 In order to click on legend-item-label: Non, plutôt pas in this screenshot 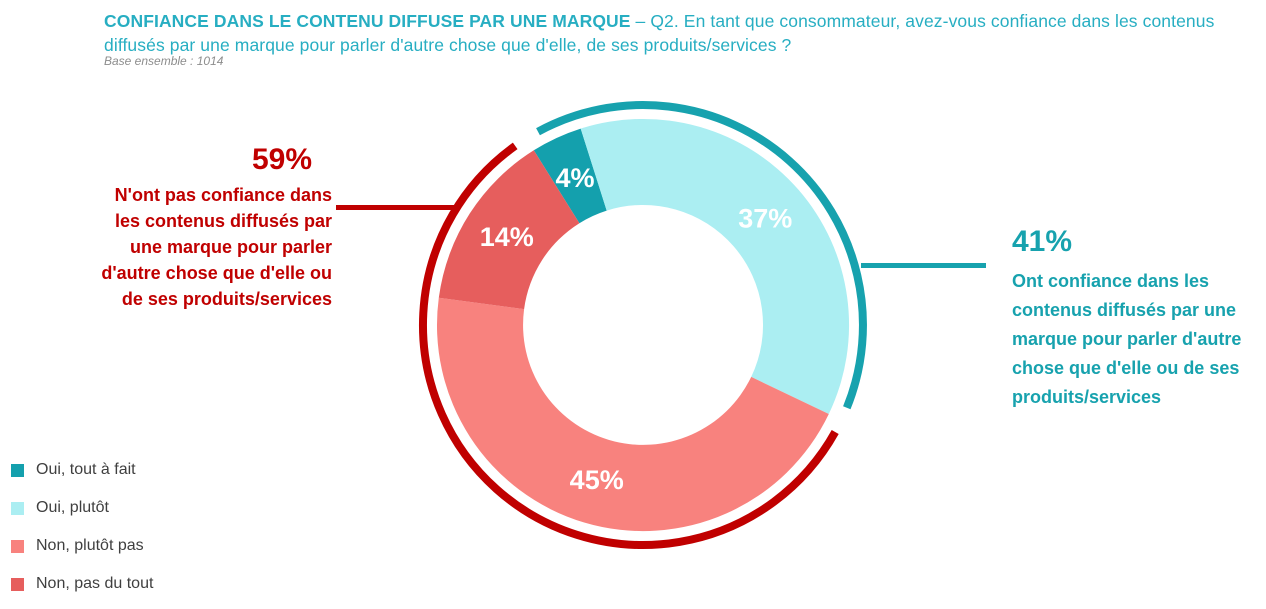, I will do `click(90, 545)`.